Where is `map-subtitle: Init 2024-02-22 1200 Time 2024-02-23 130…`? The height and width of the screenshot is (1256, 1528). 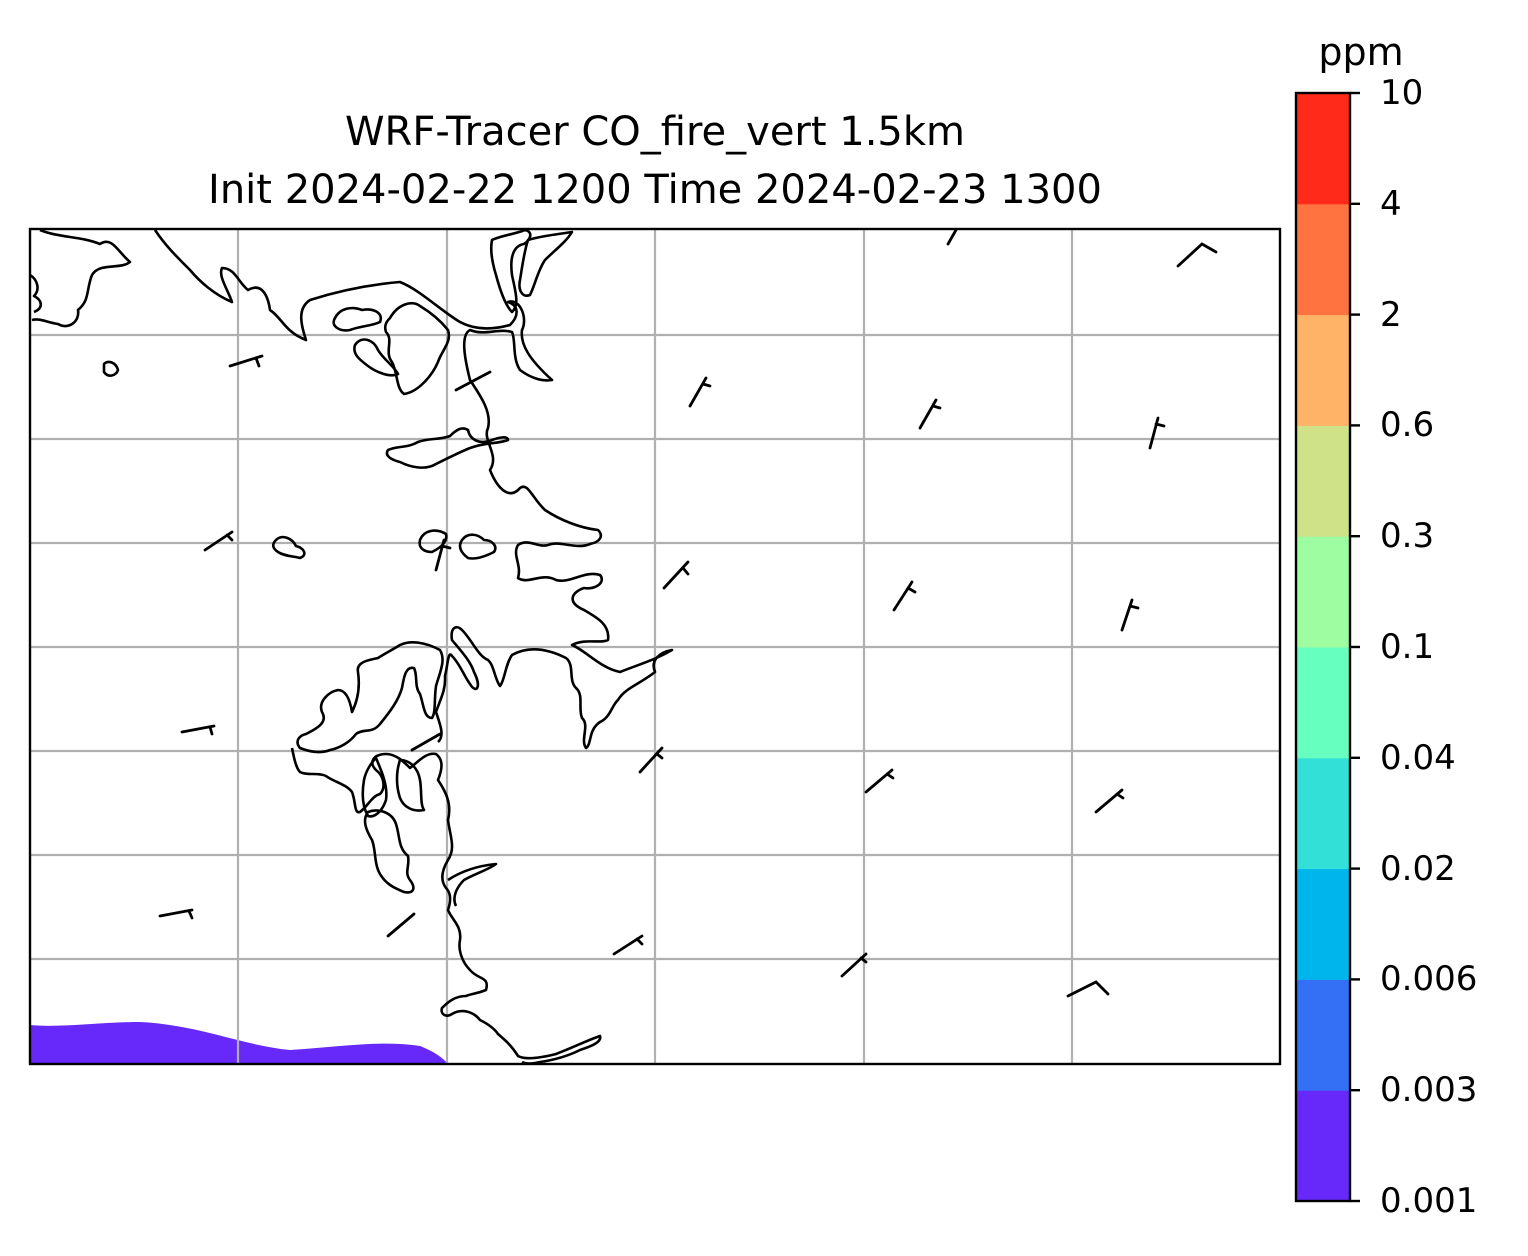 map-subtitle: Init 2024-02-22 1200 Time 2024-02-23 130… is located at coordinates (655, 190).